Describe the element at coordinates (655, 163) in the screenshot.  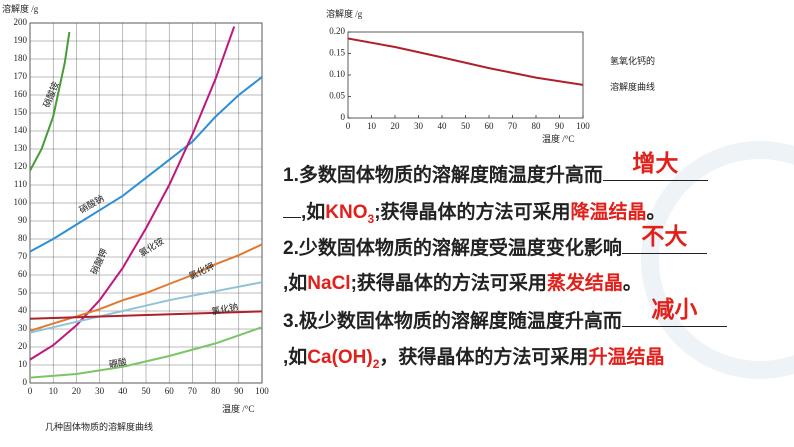
I see `answer: 增大` at that location.